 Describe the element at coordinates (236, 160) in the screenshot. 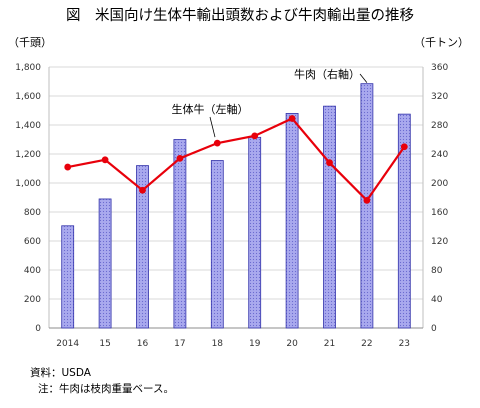

I see `line-cattle` at that location.